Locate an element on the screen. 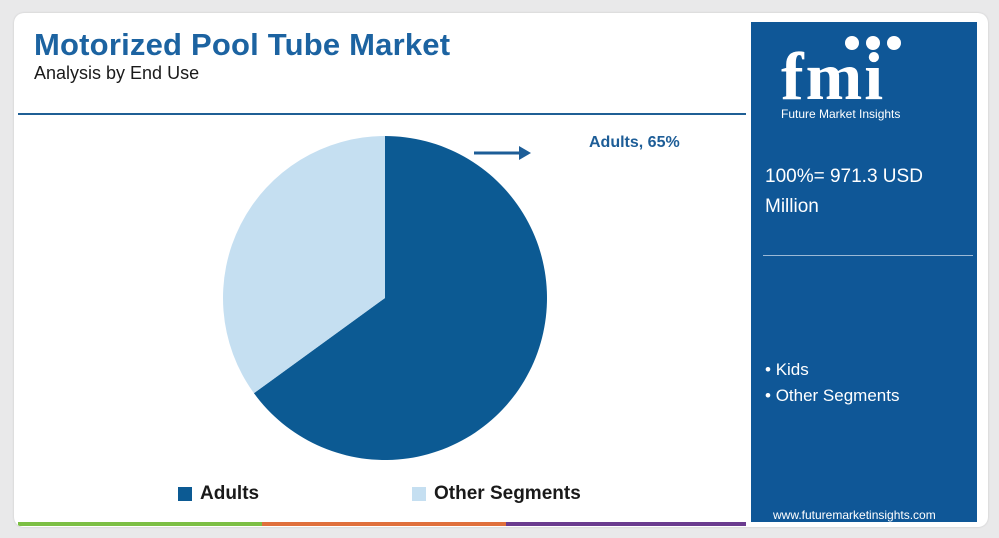 This screenshot has width=999, height=538. footer-bar-purple is located at coordinates (626, 524).